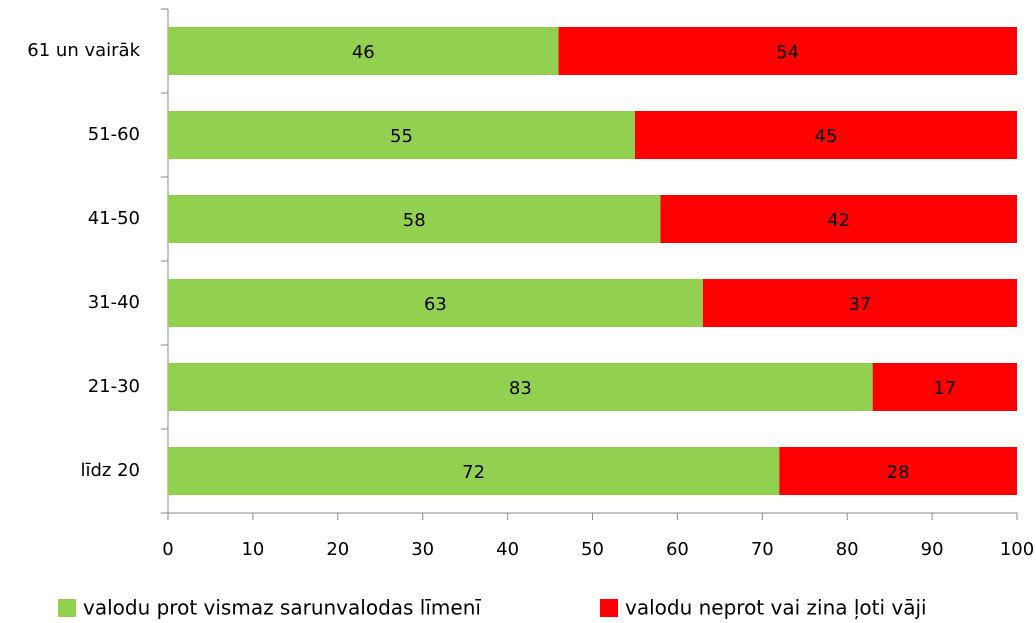 The height and width of the screenshot is (623, 1036). I want to click on data-label: 17, so click(944, 388).